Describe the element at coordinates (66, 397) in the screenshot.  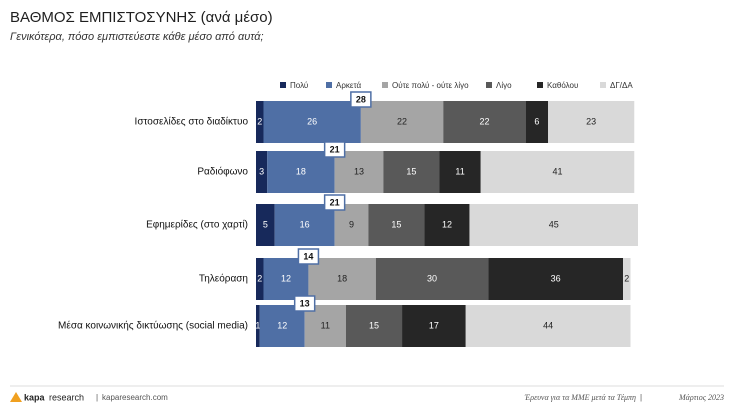
I see `brand-suffix: research` at that location.